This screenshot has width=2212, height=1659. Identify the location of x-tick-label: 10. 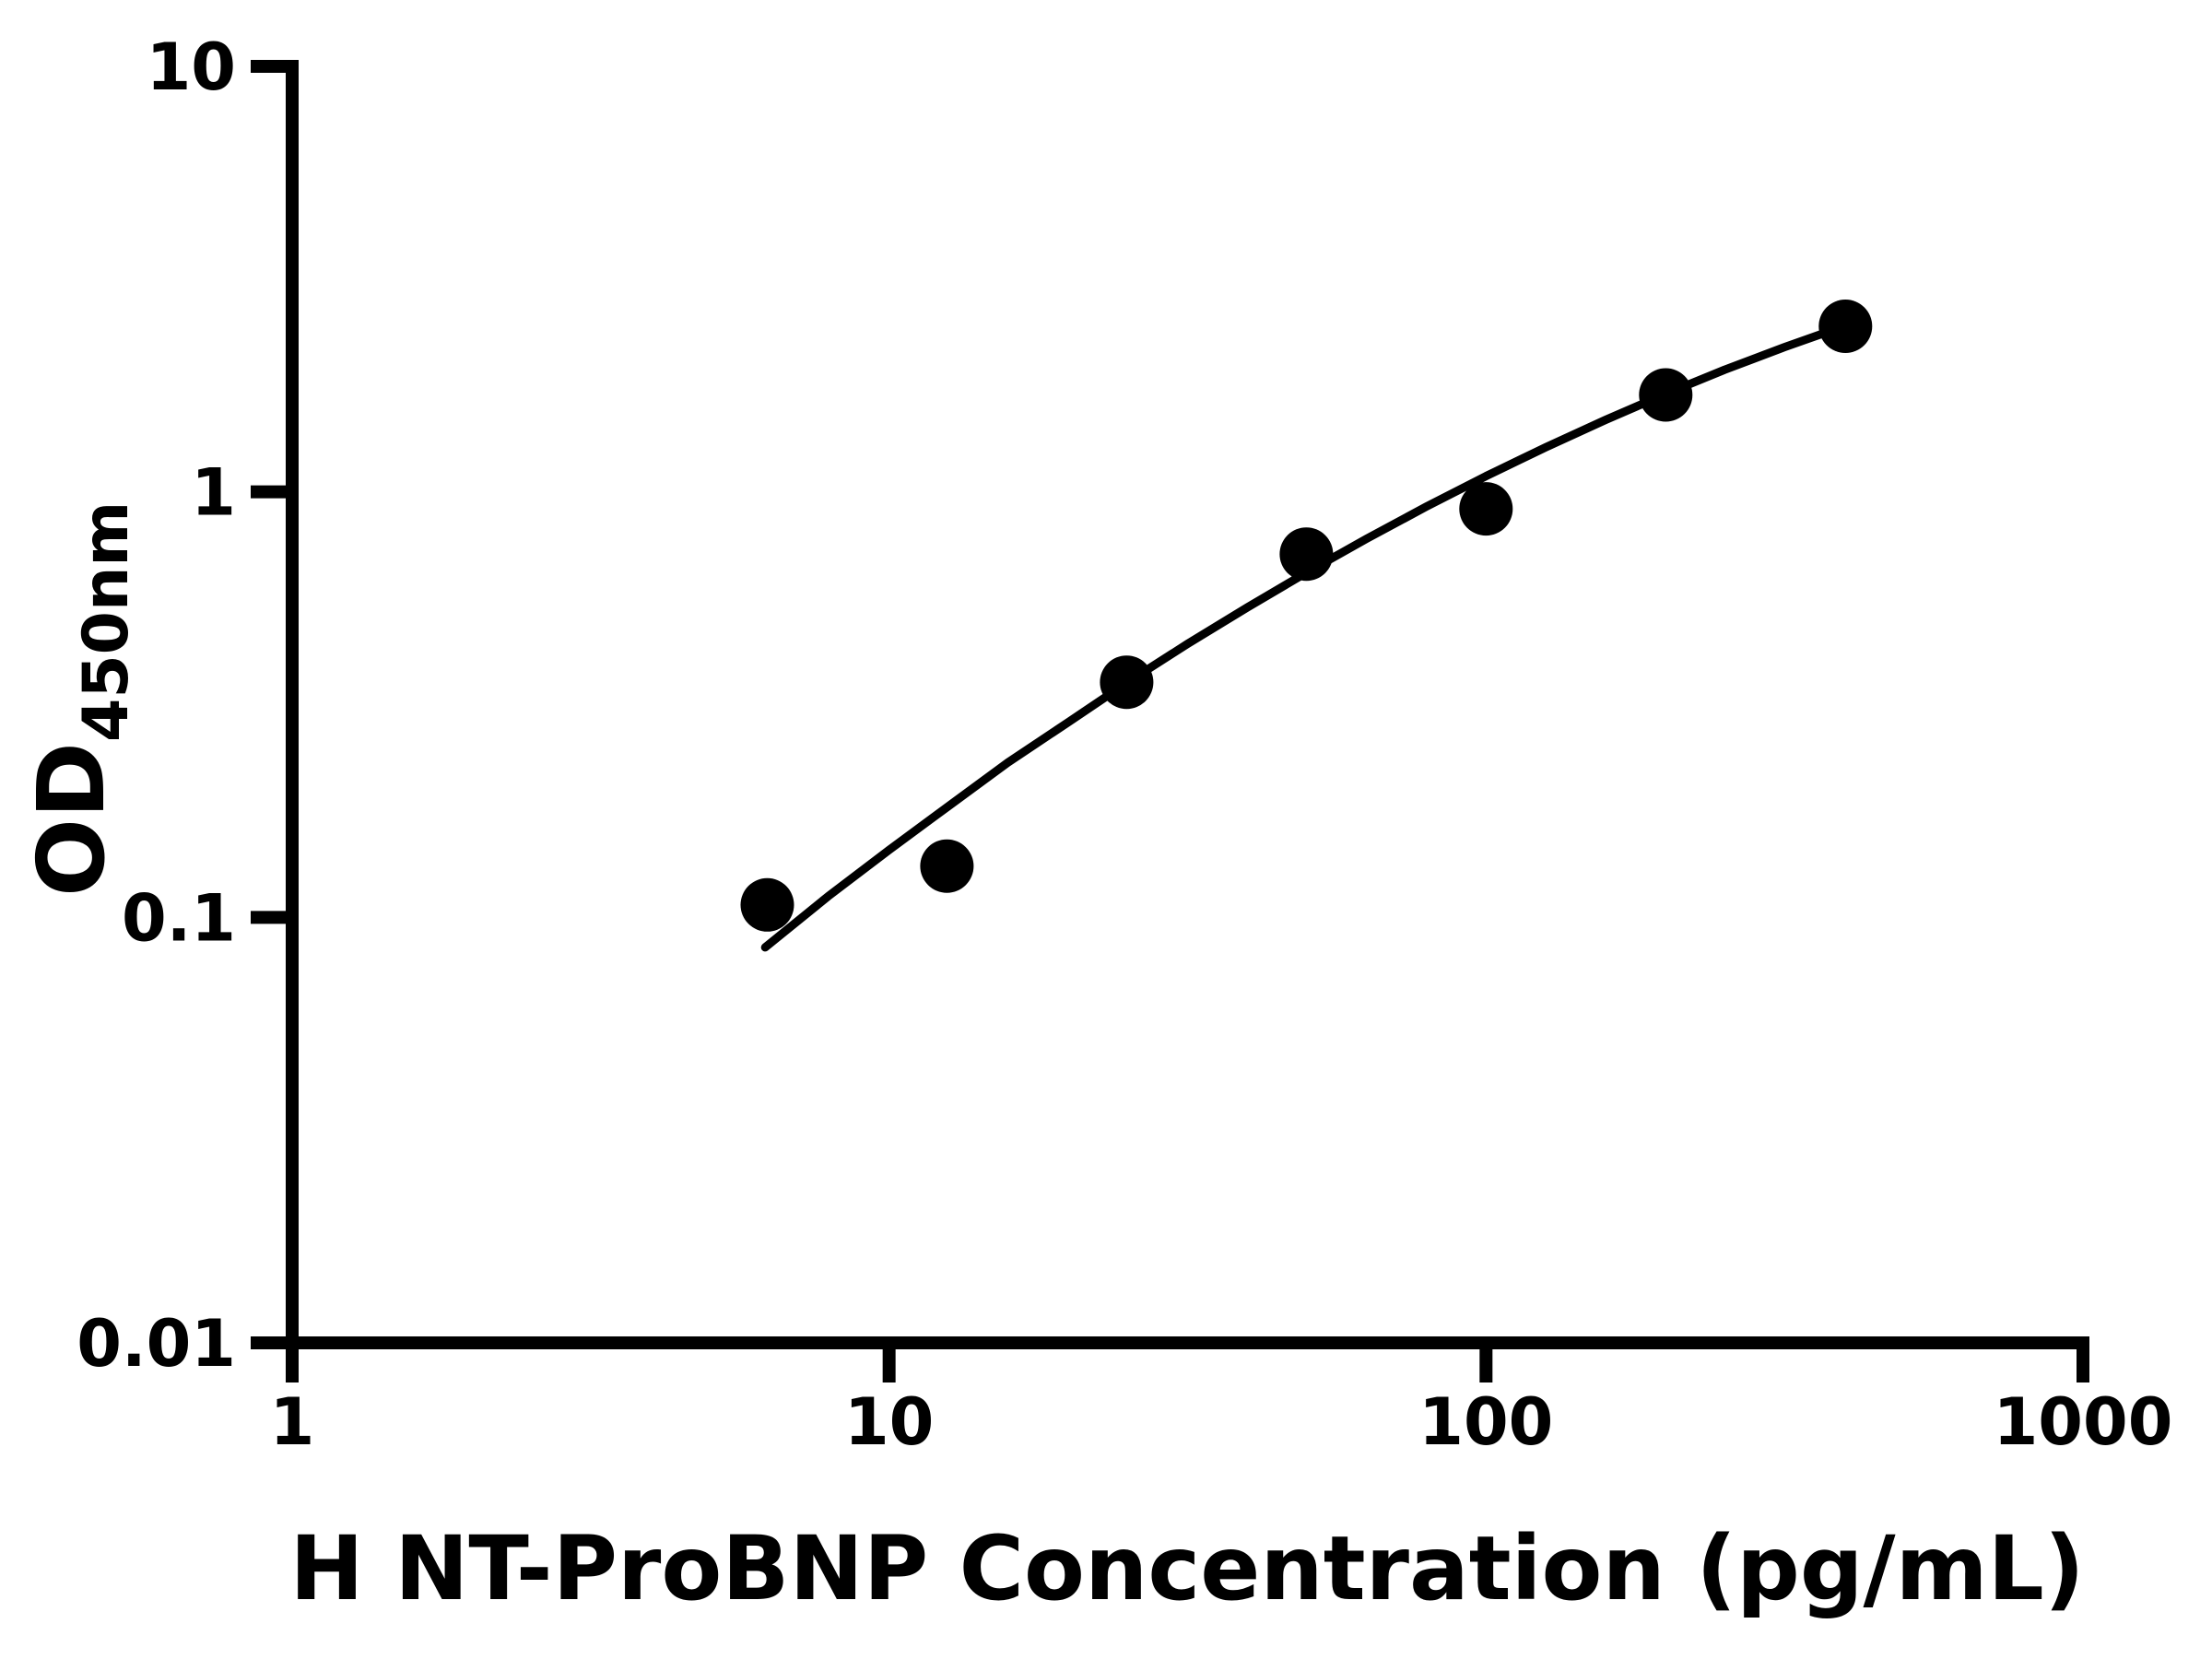
(889, 1422).